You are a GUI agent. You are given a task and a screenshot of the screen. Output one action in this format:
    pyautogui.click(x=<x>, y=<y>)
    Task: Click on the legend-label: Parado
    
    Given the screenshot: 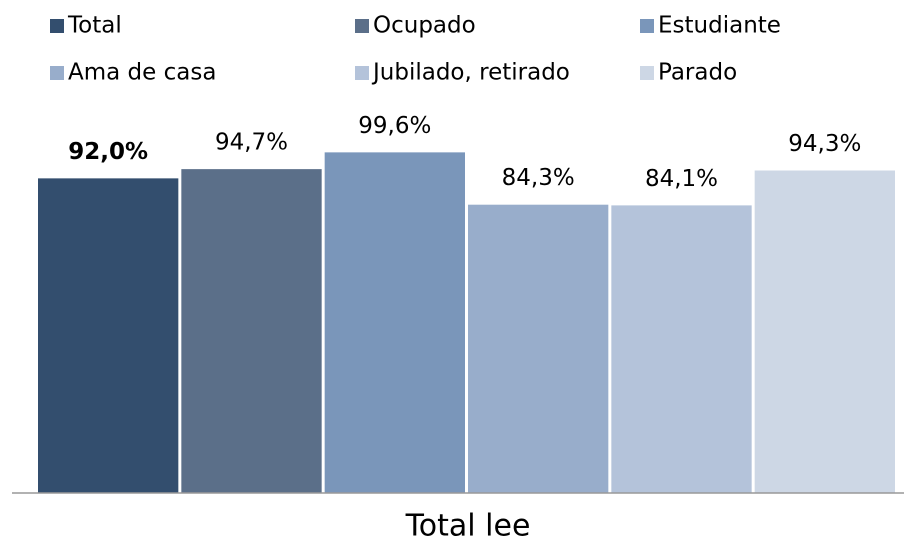 What is the action you would take?
    pyautogui.click(x=697, y=73)
    